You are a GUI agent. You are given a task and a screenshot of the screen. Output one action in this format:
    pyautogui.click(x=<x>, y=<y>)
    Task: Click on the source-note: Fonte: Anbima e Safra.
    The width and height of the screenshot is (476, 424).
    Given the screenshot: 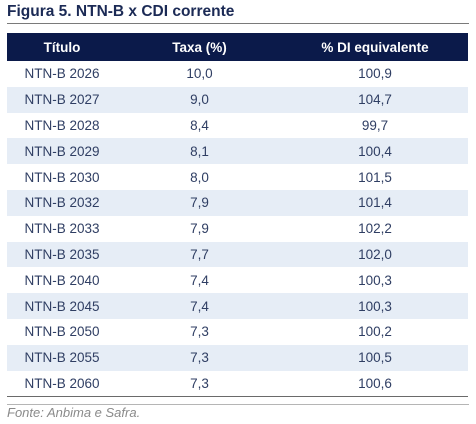 What is the action you would take?
    pyautogui.click(x=74, y=412)
    